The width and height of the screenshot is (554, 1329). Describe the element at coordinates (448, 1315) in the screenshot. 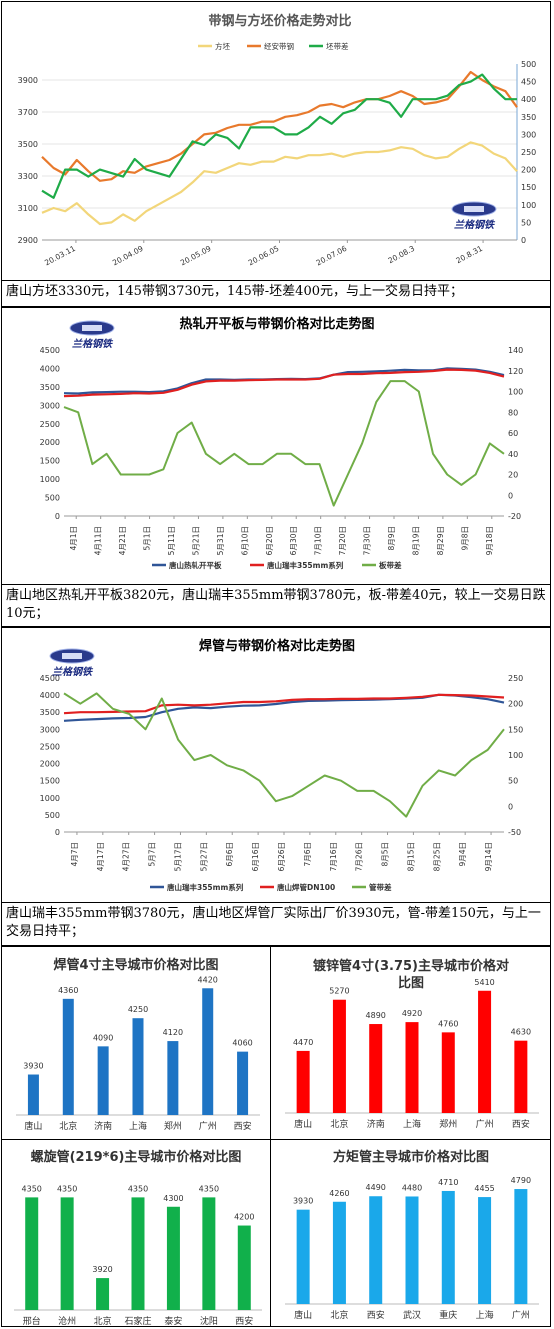

I see `category-label: 重庆` at that location.